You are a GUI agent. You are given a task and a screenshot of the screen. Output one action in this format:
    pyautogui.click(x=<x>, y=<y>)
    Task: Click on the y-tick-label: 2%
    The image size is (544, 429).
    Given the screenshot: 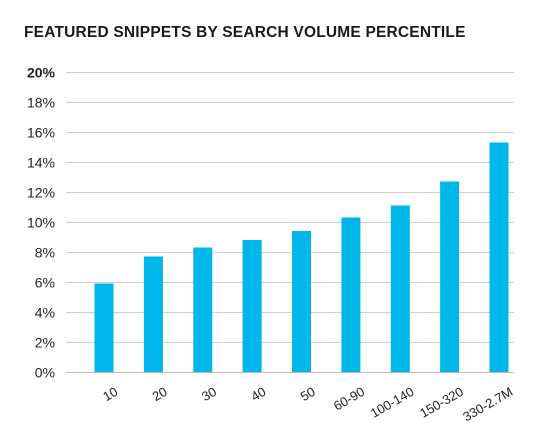 What is the action you would take?
    pyautogui.click(x=45, y=343)
    